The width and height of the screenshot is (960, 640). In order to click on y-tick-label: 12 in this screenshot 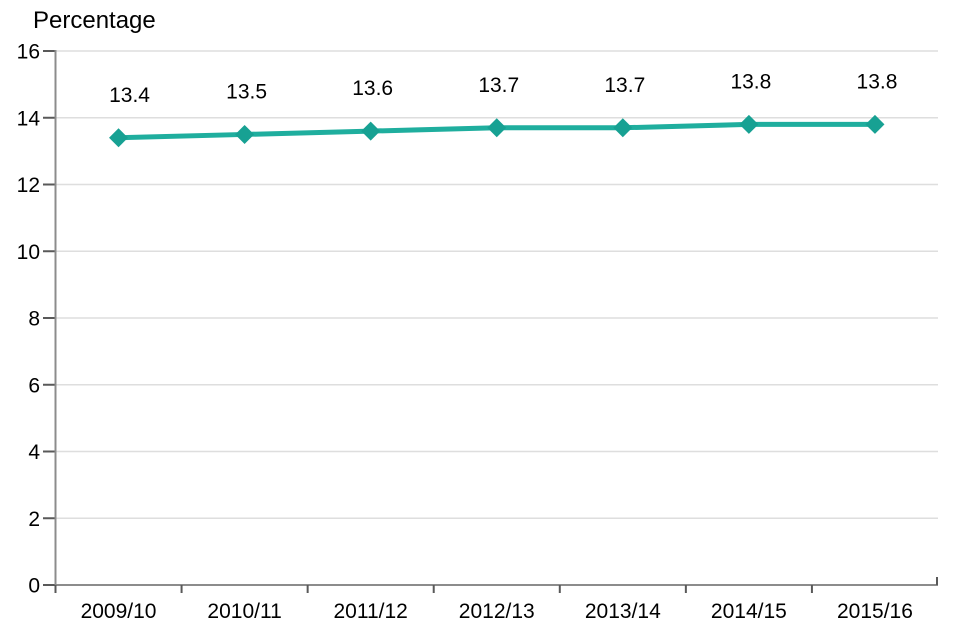, I will do `click(28, 185)`.